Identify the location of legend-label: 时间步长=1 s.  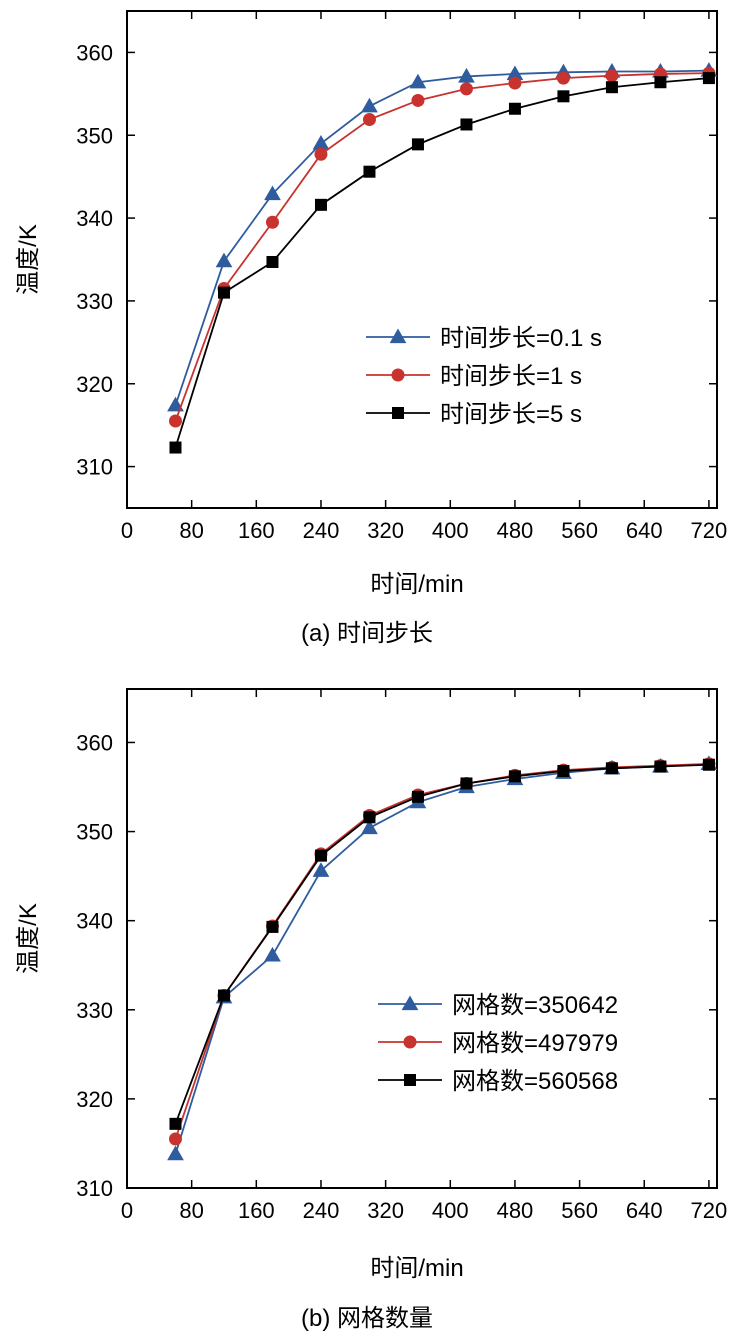
(511, 376).